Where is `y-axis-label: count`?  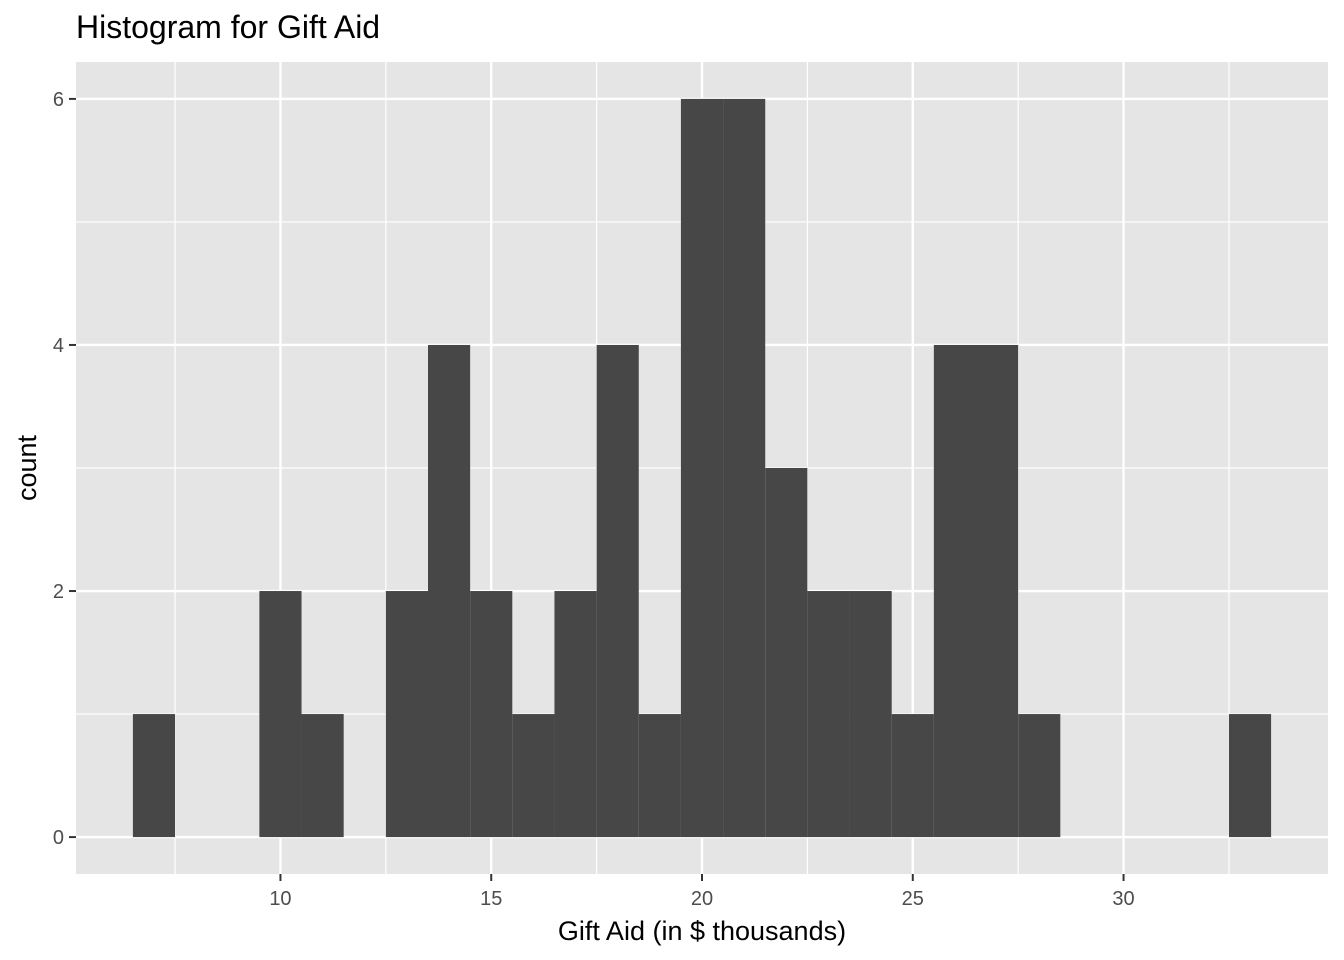
y-axis-label: count is located at coordinates (27, 467).